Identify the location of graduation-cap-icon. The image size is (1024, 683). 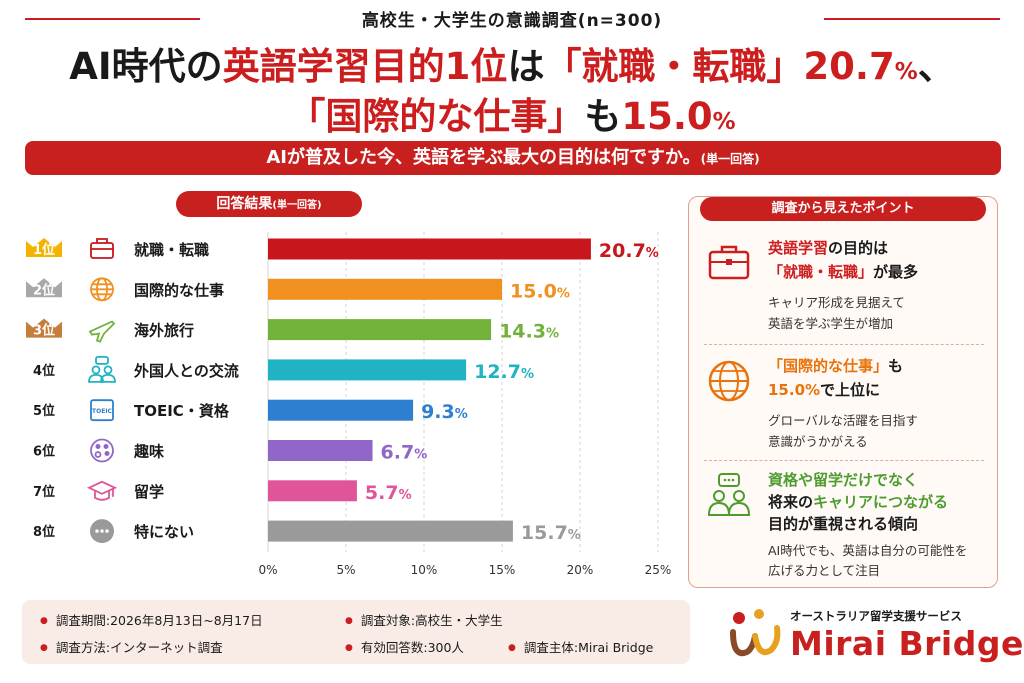
(102, 490).